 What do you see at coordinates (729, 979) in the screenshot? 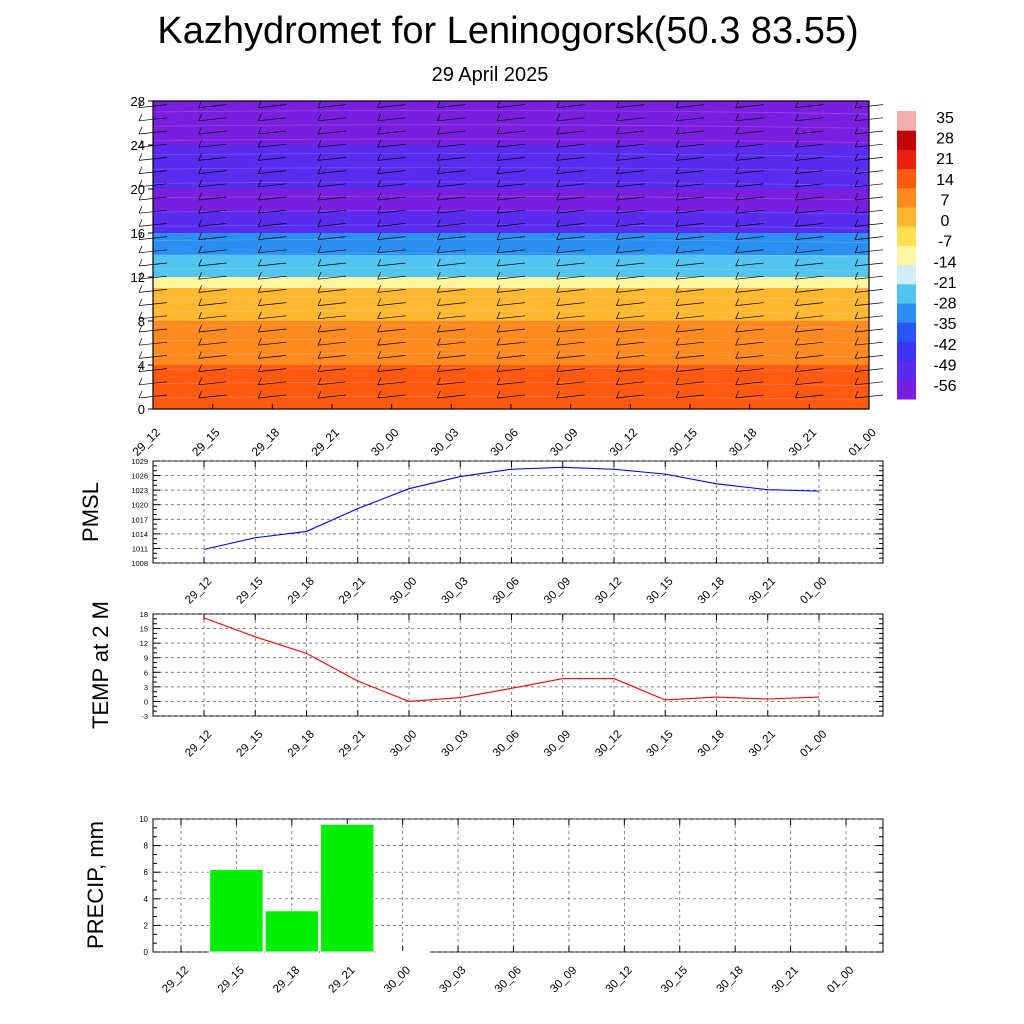
I see `x-tick-label: 30_18` at bounding box center [729, 979].